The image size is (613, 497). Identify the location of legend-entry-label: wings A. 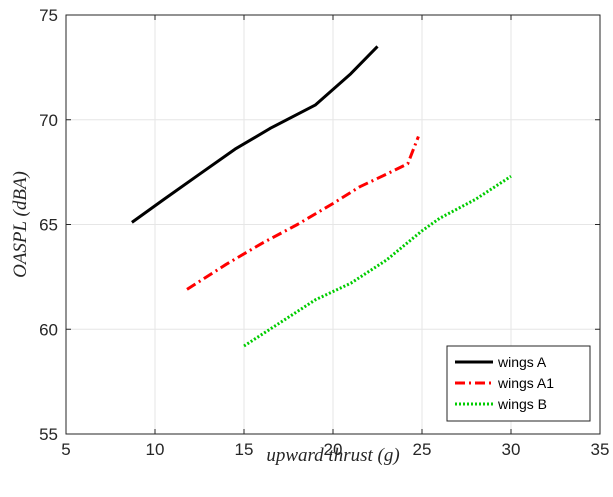
(522, 362).